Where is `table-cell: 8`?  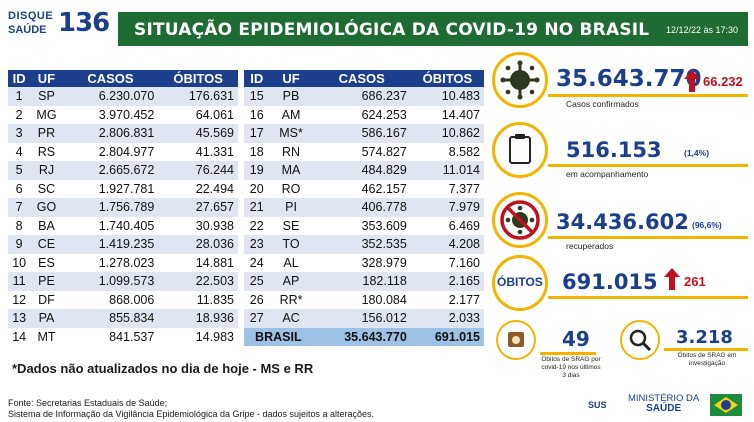 table-cell: 8 is located at coordinates (19, 225).